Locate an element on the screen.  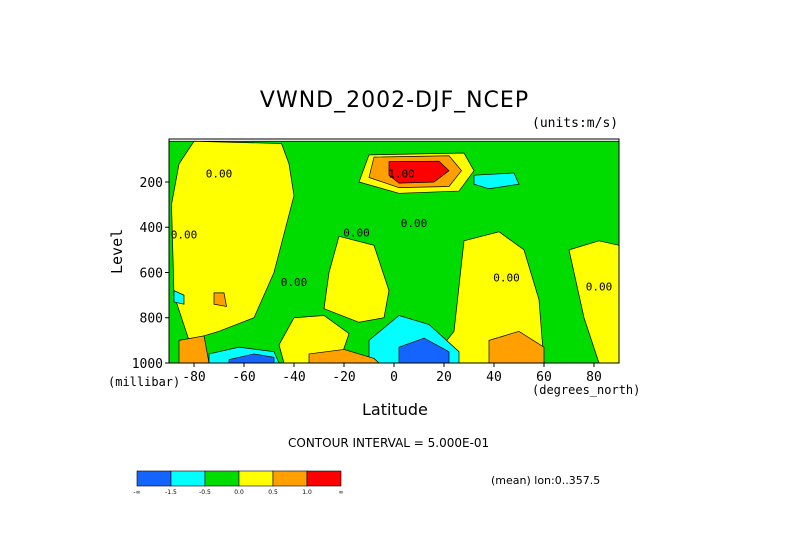
y-axis-units: (millibar) is located at coordinates (144, 382).